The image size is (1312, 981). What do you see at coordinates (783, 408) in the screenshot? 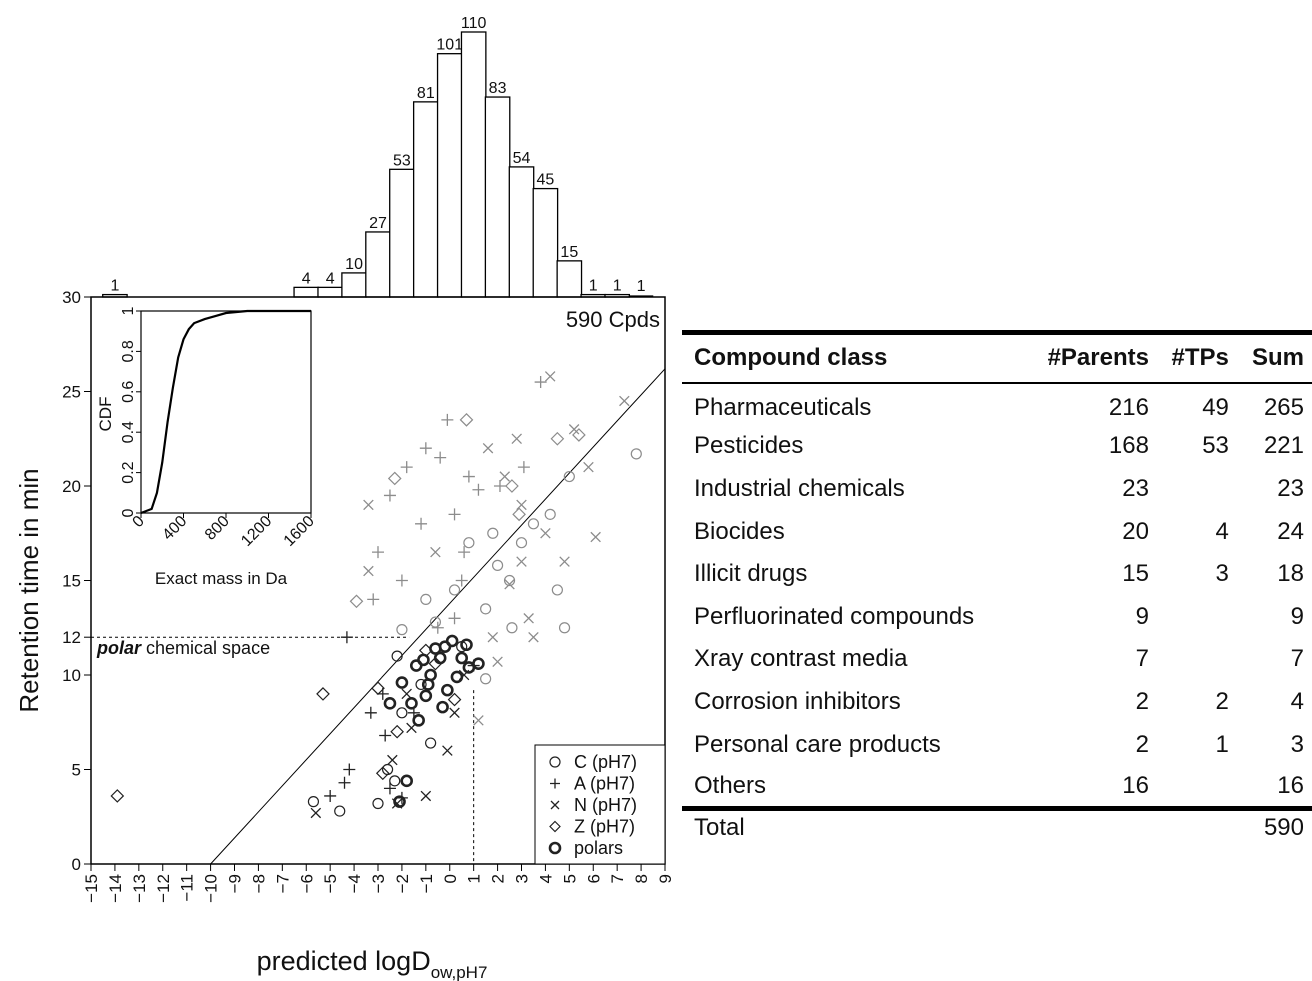
I see `cell-class: Pharmaceuticals` at bounding box center [783, 408].